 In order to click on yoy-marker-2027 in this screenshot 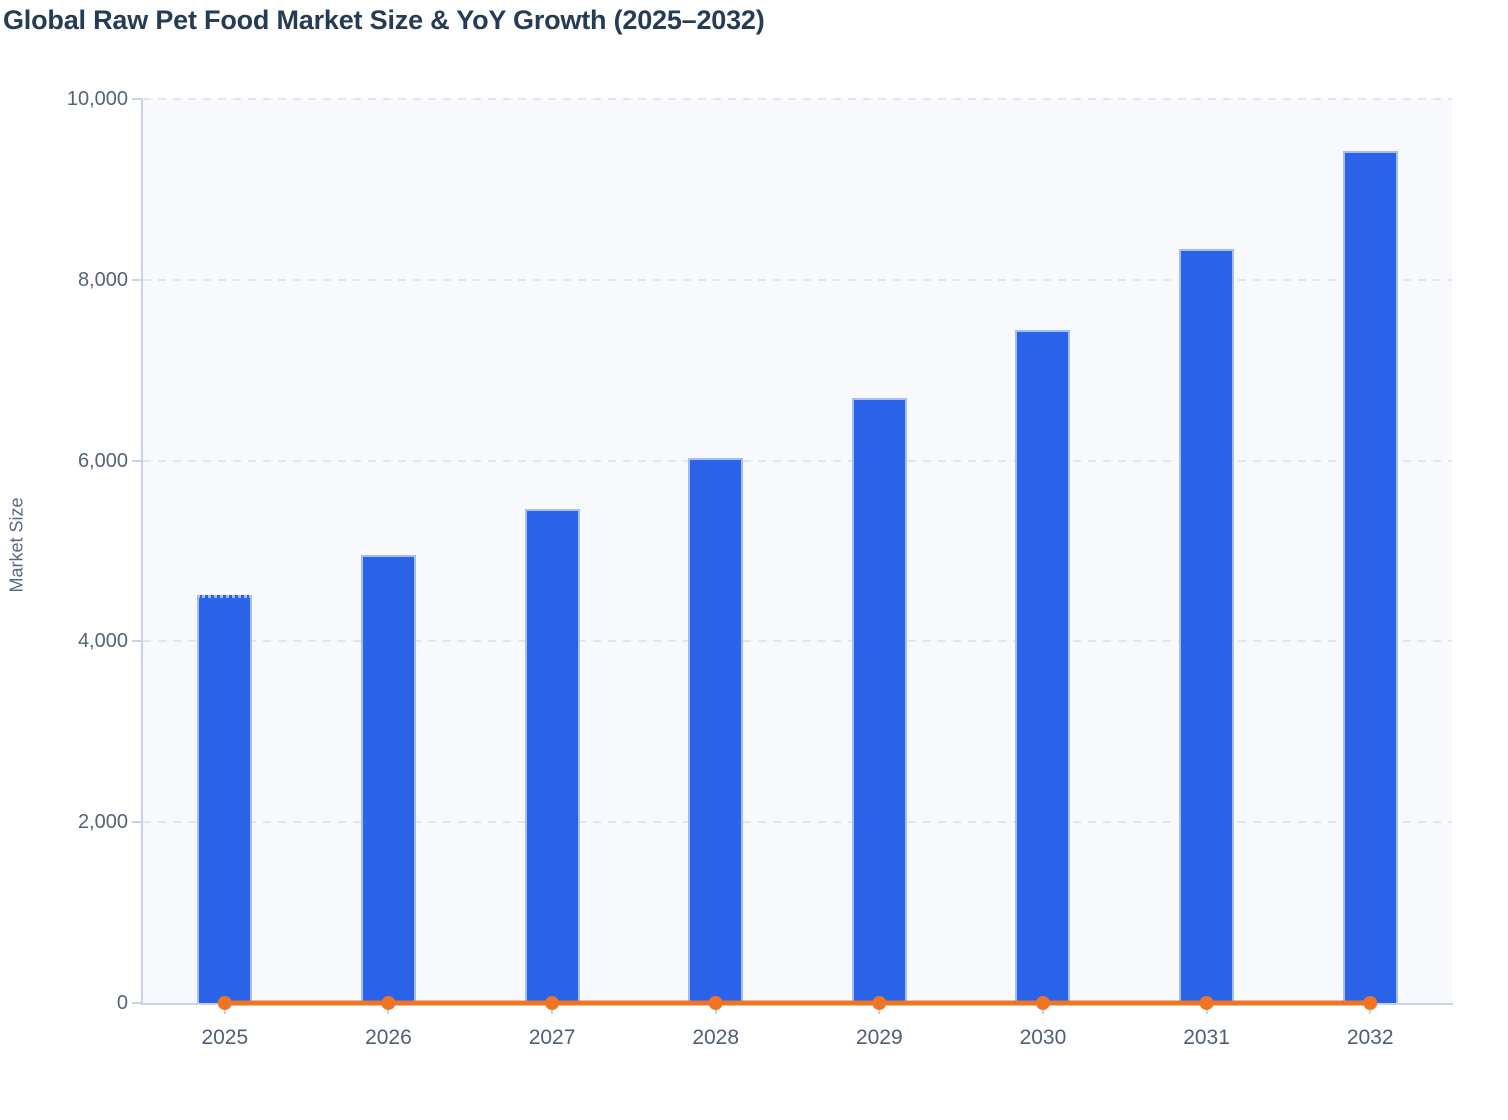, I will do `click(552, 1003)`.